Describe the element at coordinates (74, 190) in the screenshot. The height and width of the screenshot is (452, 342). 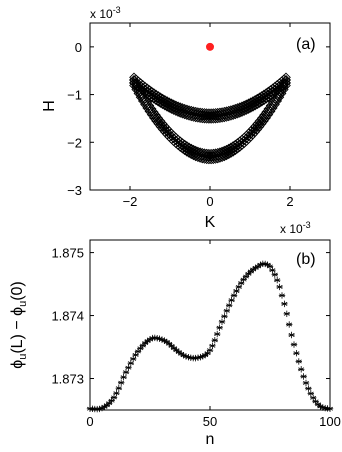
I see `panel-a-ytick-label: −3` at that location.